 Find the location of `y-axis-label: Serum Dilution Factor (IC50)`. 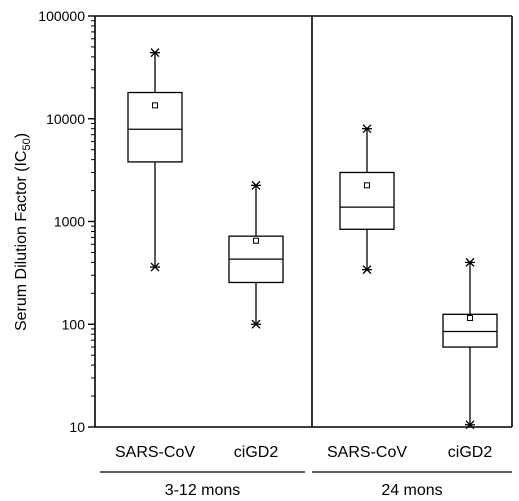

y-axis-label: Serum Dilution Factor (IC50) is located at coordinates (23, 232).